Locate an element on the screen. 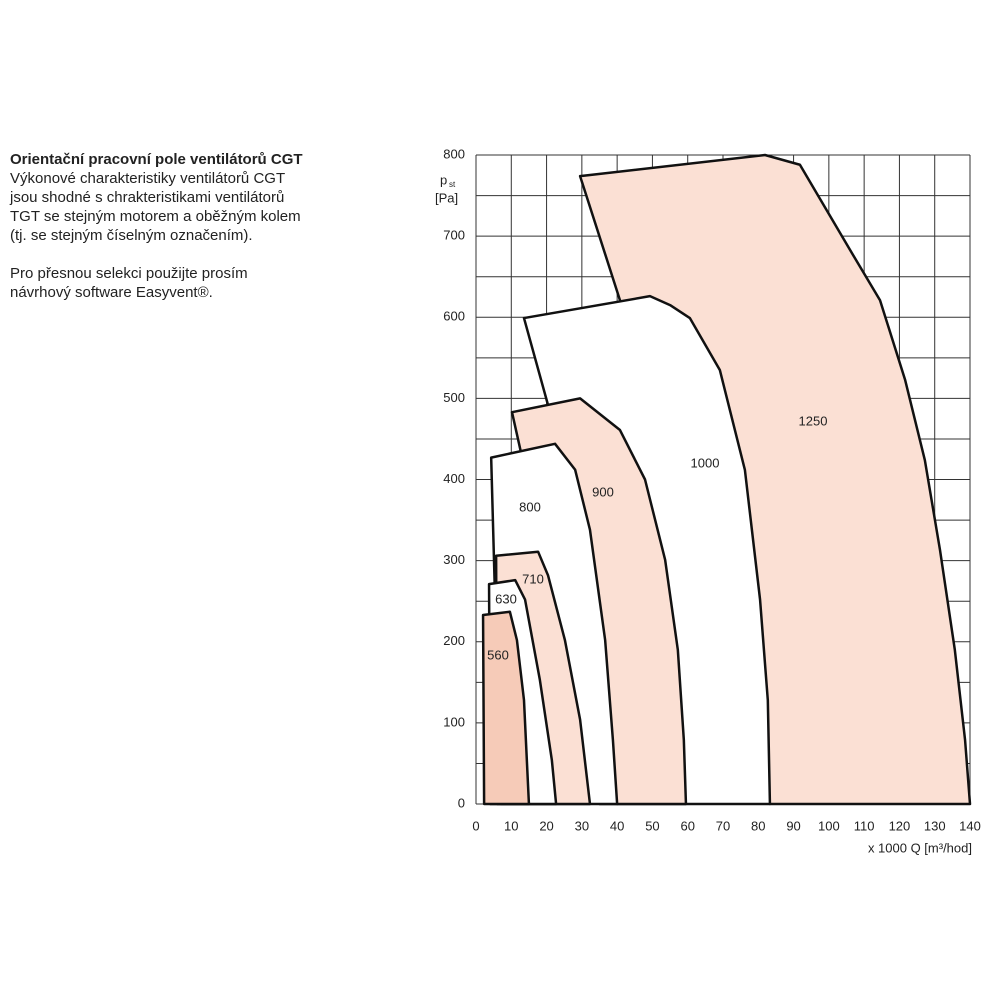 This screenshot has width=1000, height=1000. series-label: 900 is located at coordinates (603, 491).